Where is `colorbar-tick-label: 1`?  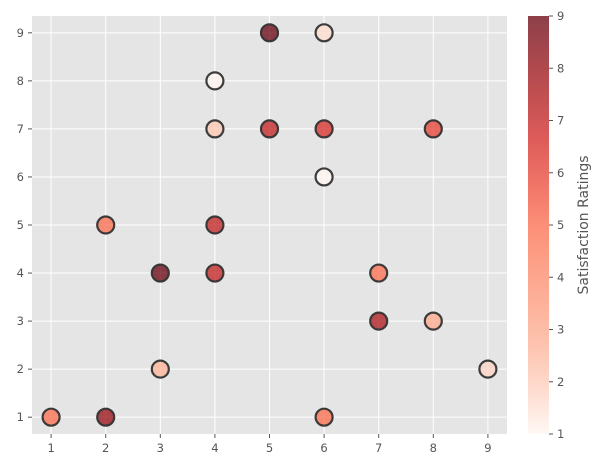
colorbar-tick-label: 1 is located at coordinates (560, 434).